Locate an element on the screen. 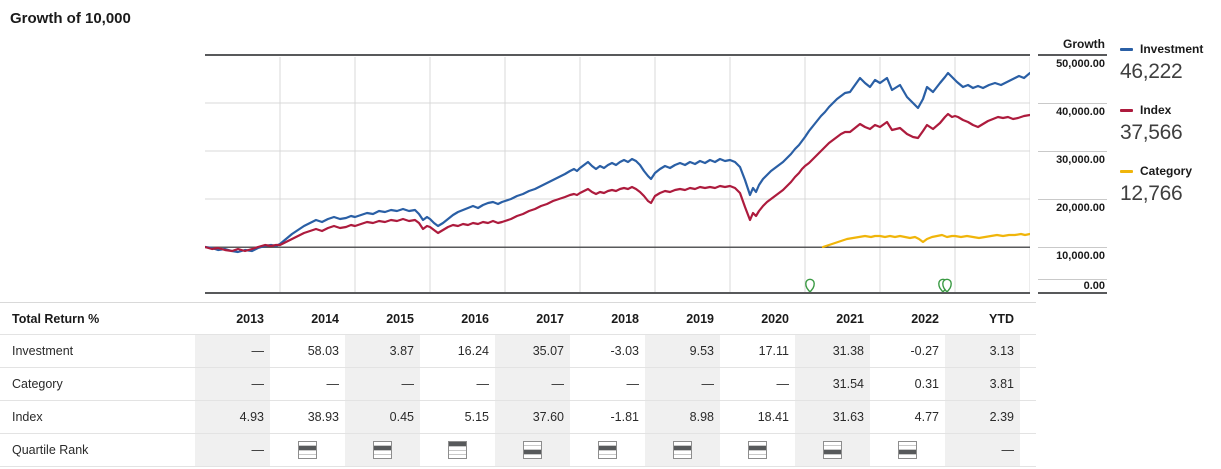 Image resolution: width=1221 pixels, height=469 pixels. quartile_rank-2019 is located at coordinates (682, 450).